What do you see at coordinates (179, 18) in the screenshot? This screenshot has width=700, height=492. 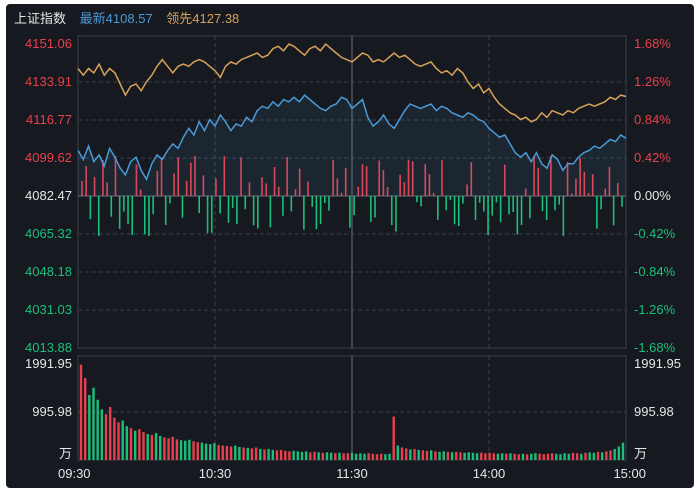 I see `leading-label: 领先` at bounding box center [179, 18].